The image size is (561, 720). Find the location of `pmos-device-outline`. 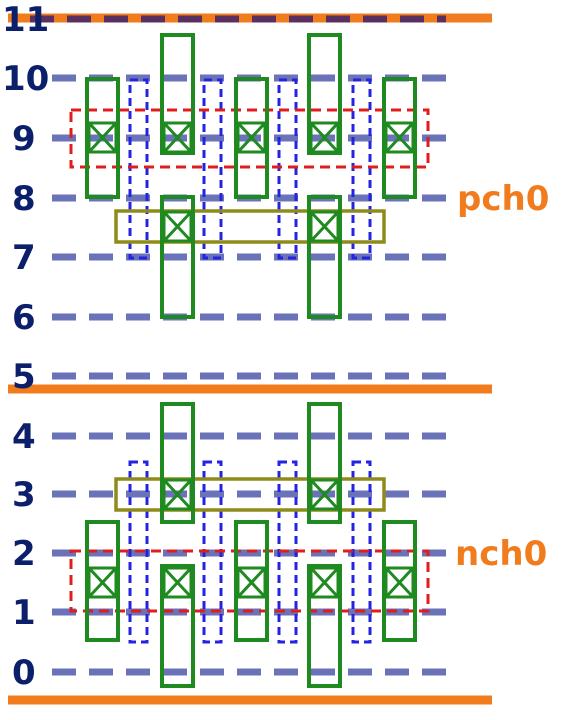

pmos-device-outline is located at coordinates (249, 138).